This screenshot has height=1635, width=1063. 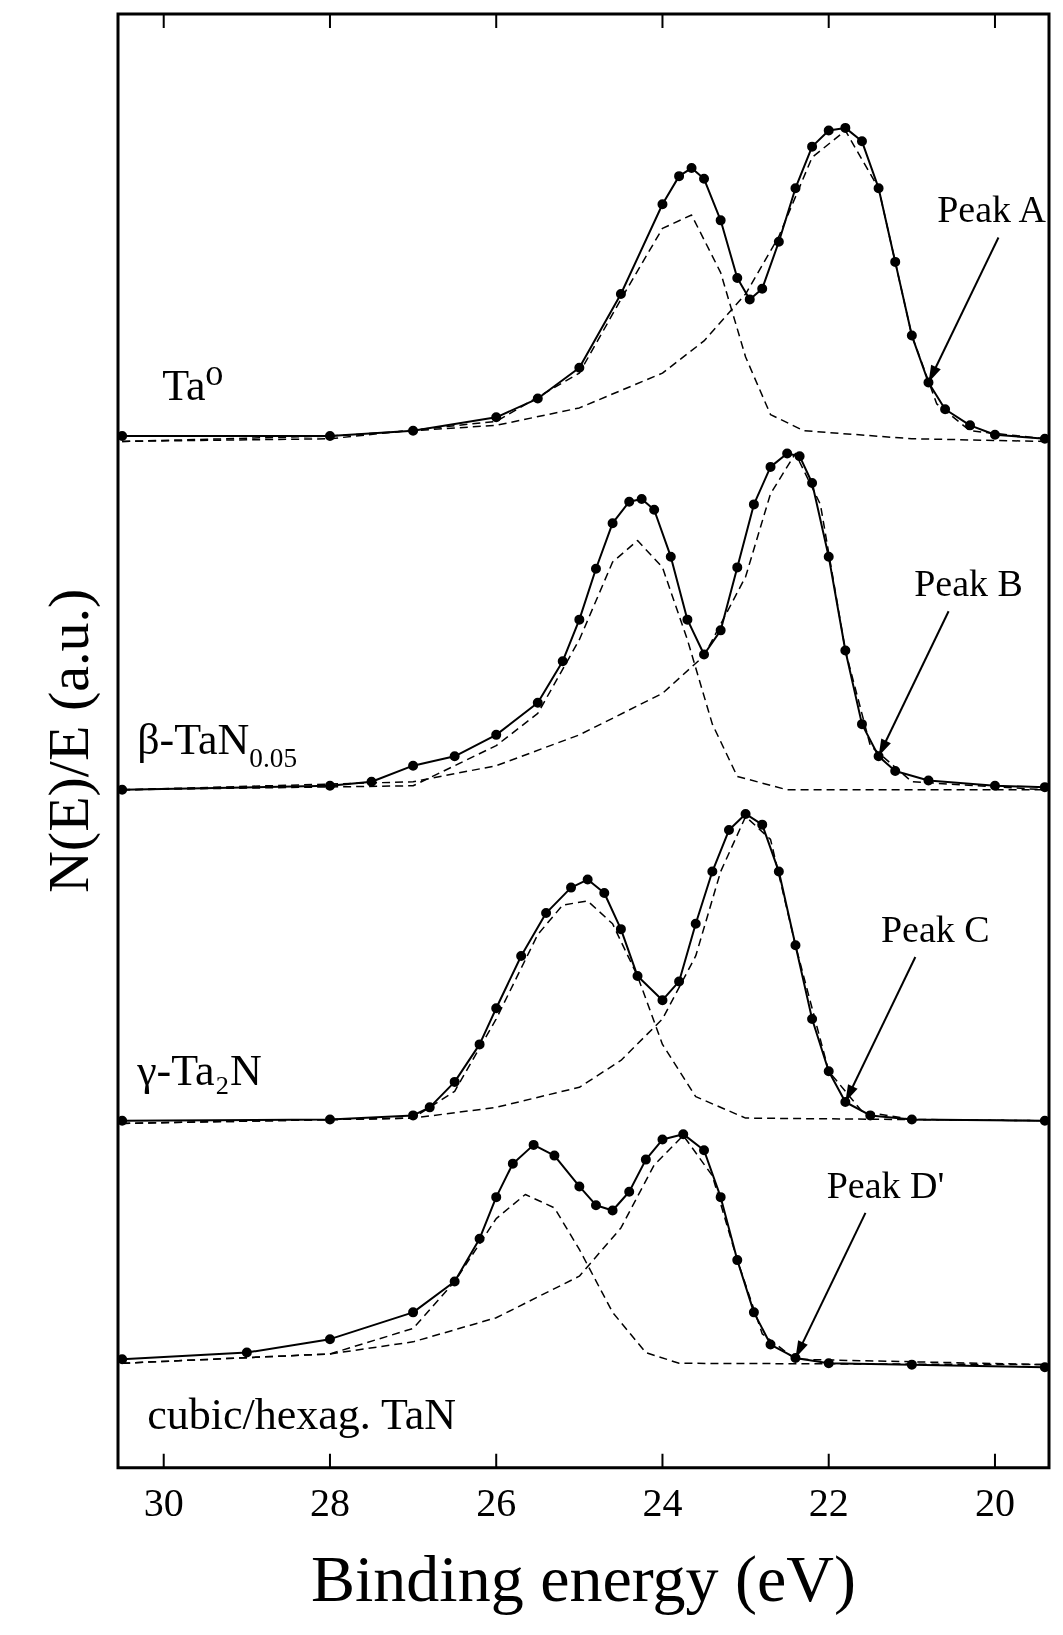 I want to click on x-tick-label: 20, so click(x=994, y=1503).